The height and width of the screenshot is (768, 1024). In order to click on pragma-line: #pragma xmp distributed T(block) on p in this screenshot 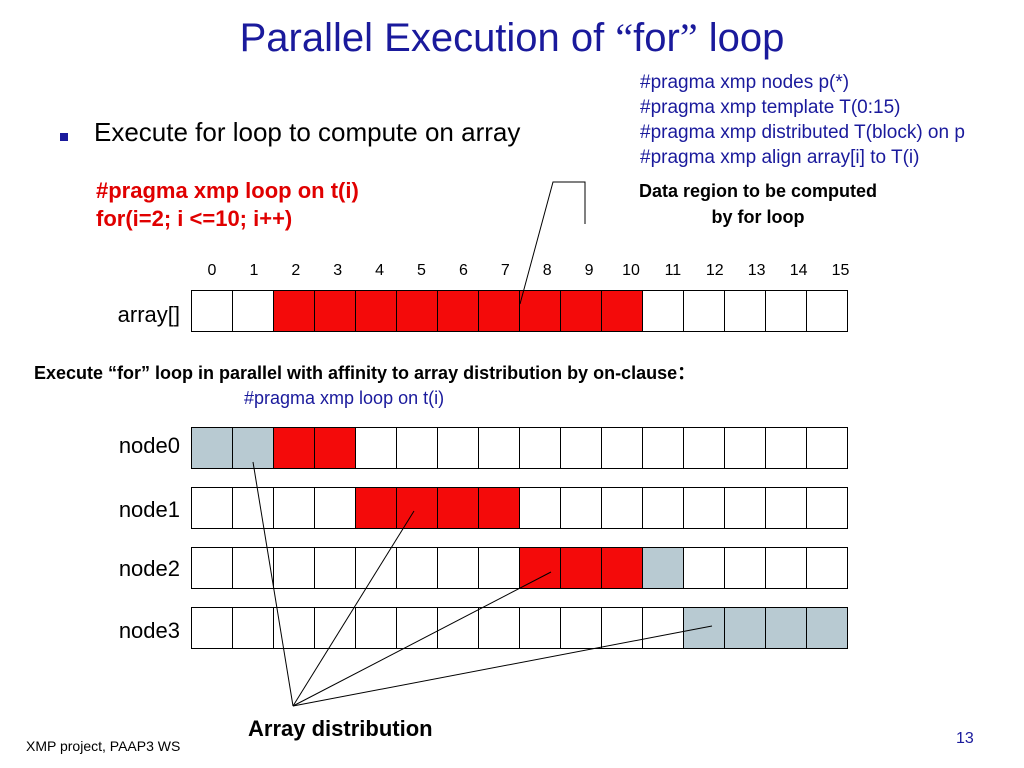, I will do `click(802, 132)`.